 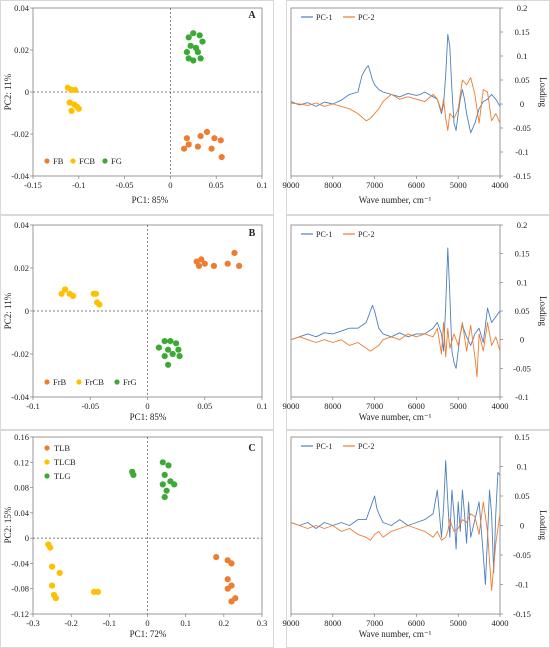 I want to click on x-tick-label: -0.2, so click(x=70, y=623).